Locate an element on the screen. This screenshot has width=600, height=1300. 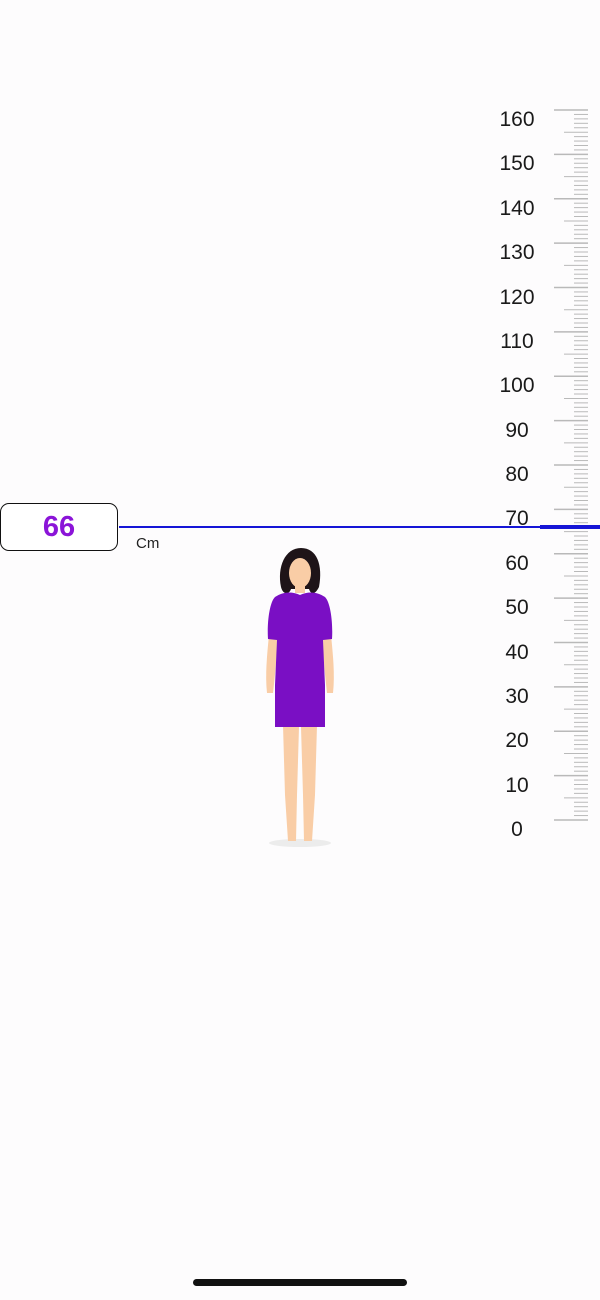
figure-arm-left is located at coordinates (271, 664).